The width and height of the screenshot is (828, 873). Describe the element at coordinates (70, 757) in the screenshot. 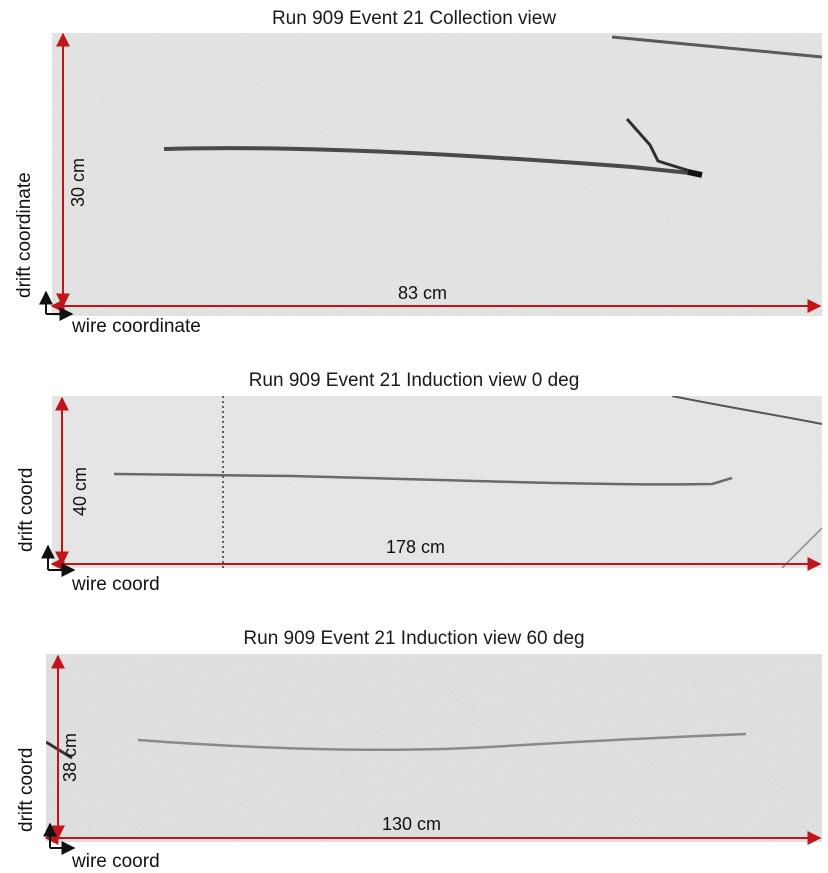

I see `vertical-dimension-label: 38 cm` at that location.